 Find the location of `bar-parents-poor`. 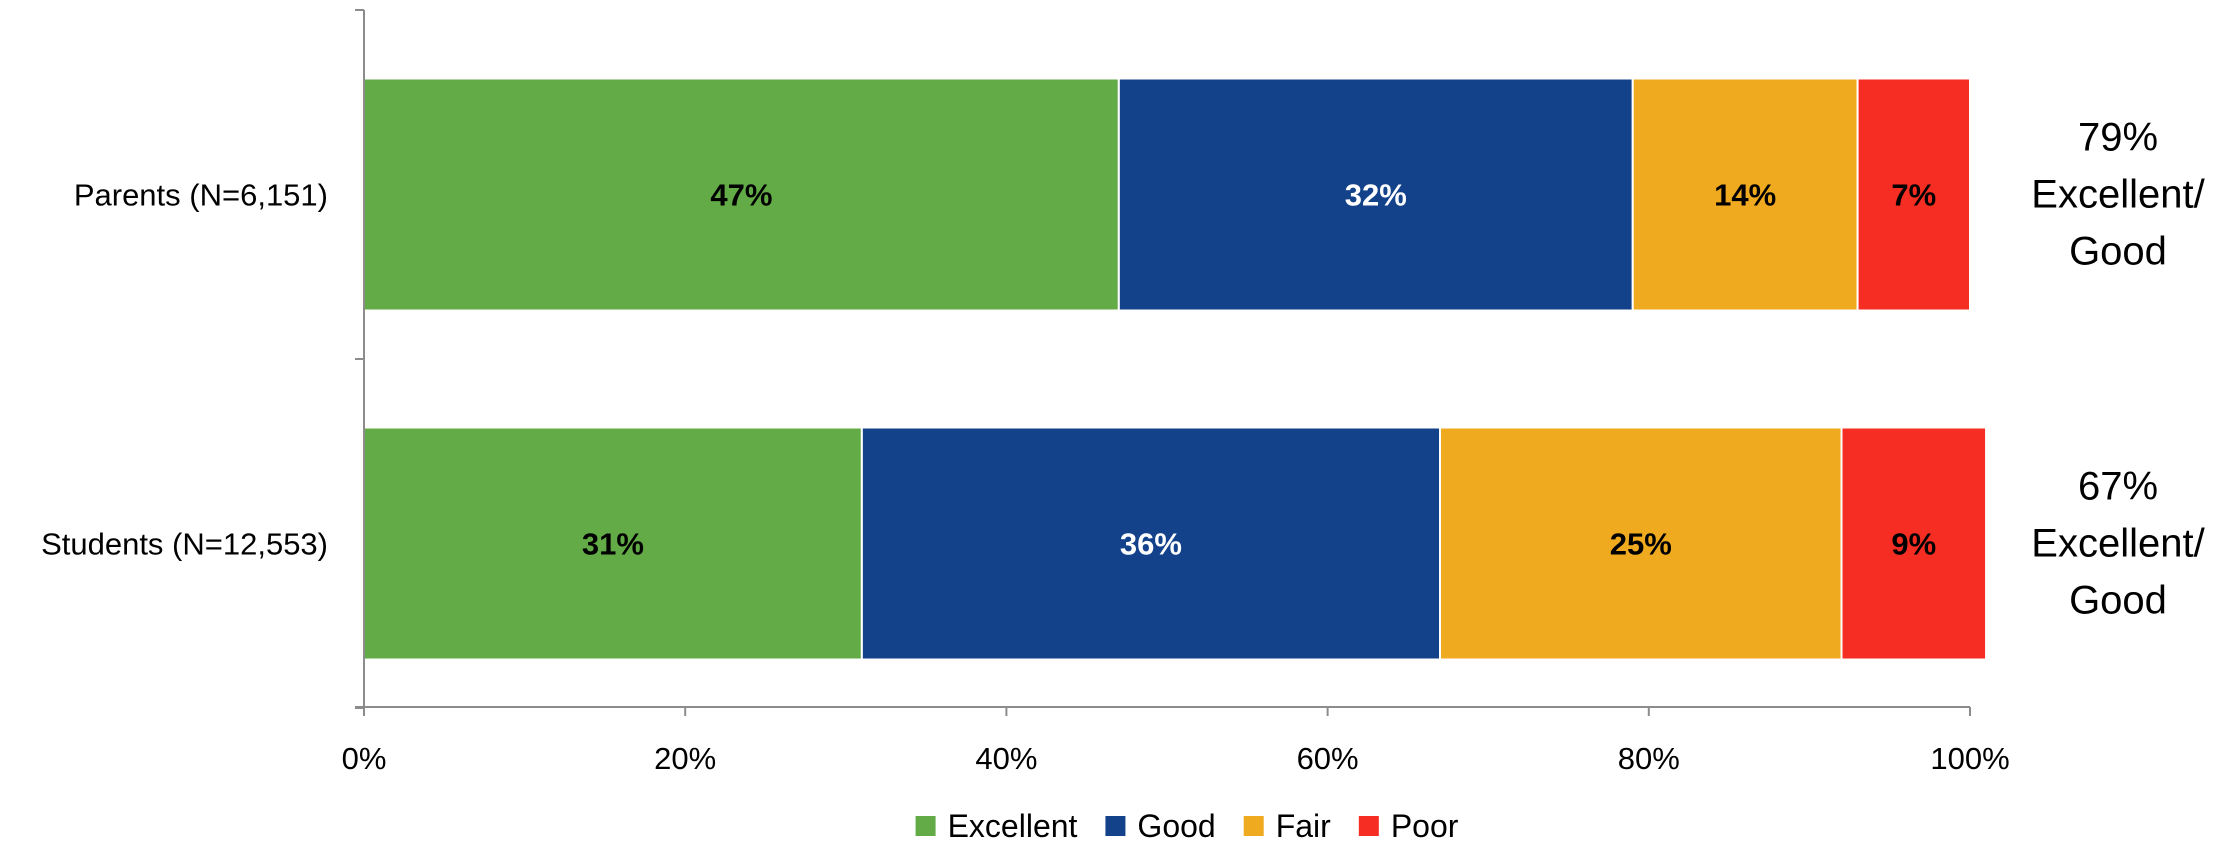

bar-parents-poor is located at coordinates (1913, 194).